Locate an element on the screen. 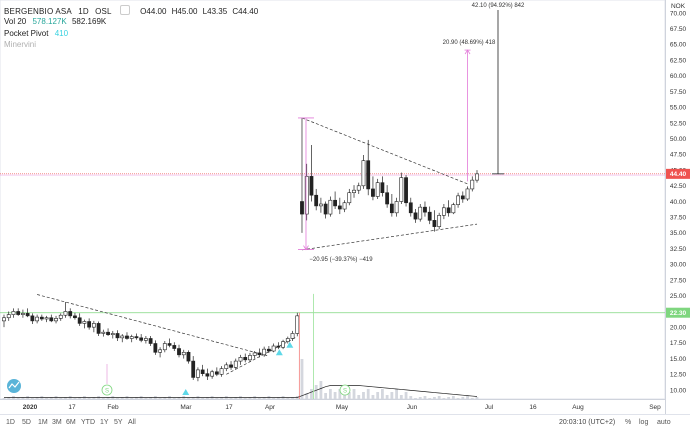  mid-measure-label: 20.90 (48.69%) 418 is located at coordinates (469, 43).